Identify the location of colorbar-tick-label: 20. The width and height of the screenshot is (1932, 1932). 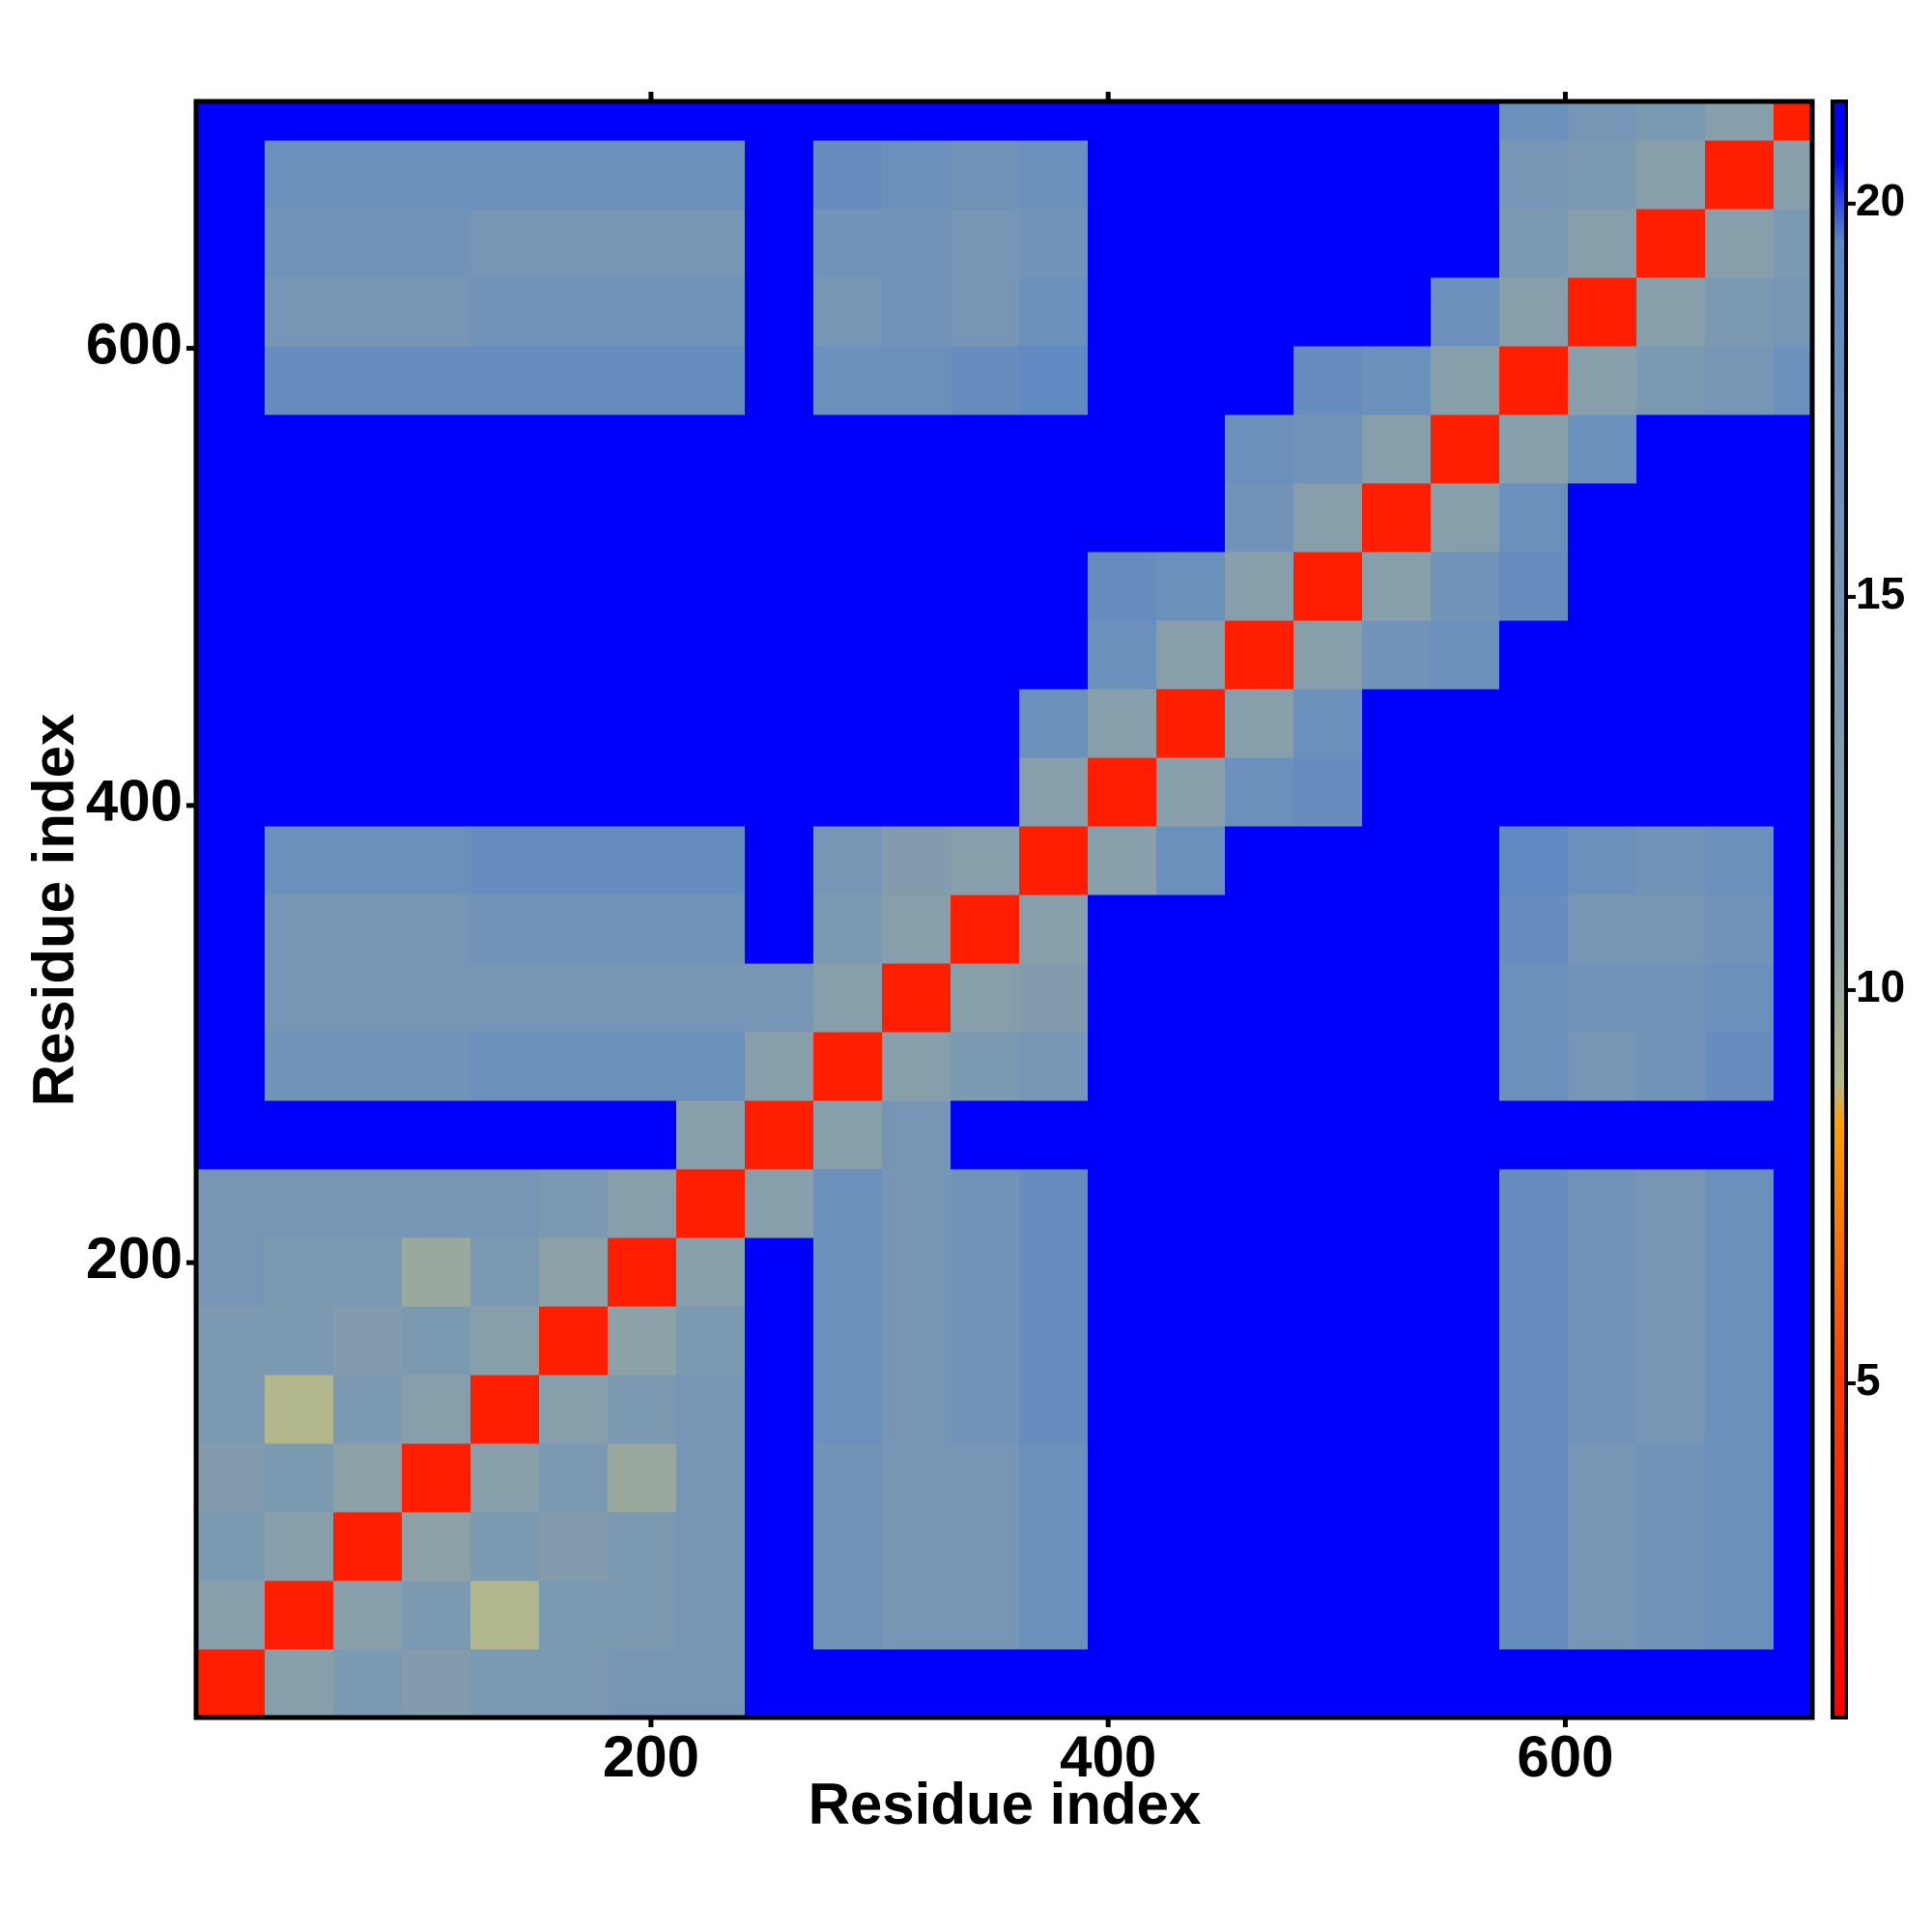
(1880, 200).